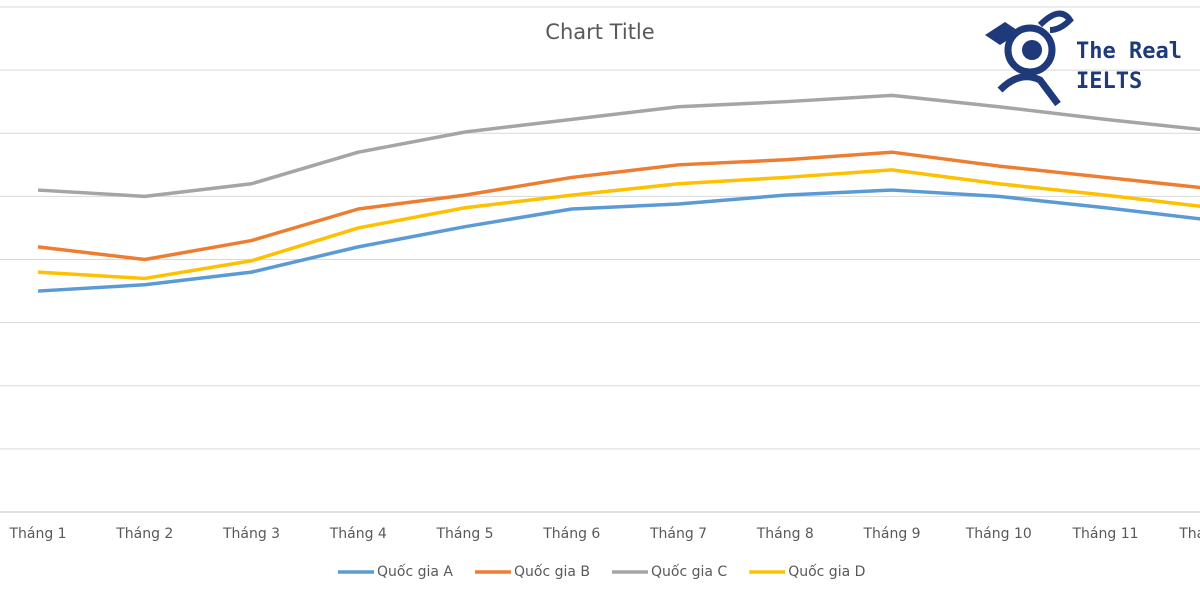  Describe the element at coordinates (826, 571) in the screenshot. I see `legend-label: Quốc gia D` at that location.